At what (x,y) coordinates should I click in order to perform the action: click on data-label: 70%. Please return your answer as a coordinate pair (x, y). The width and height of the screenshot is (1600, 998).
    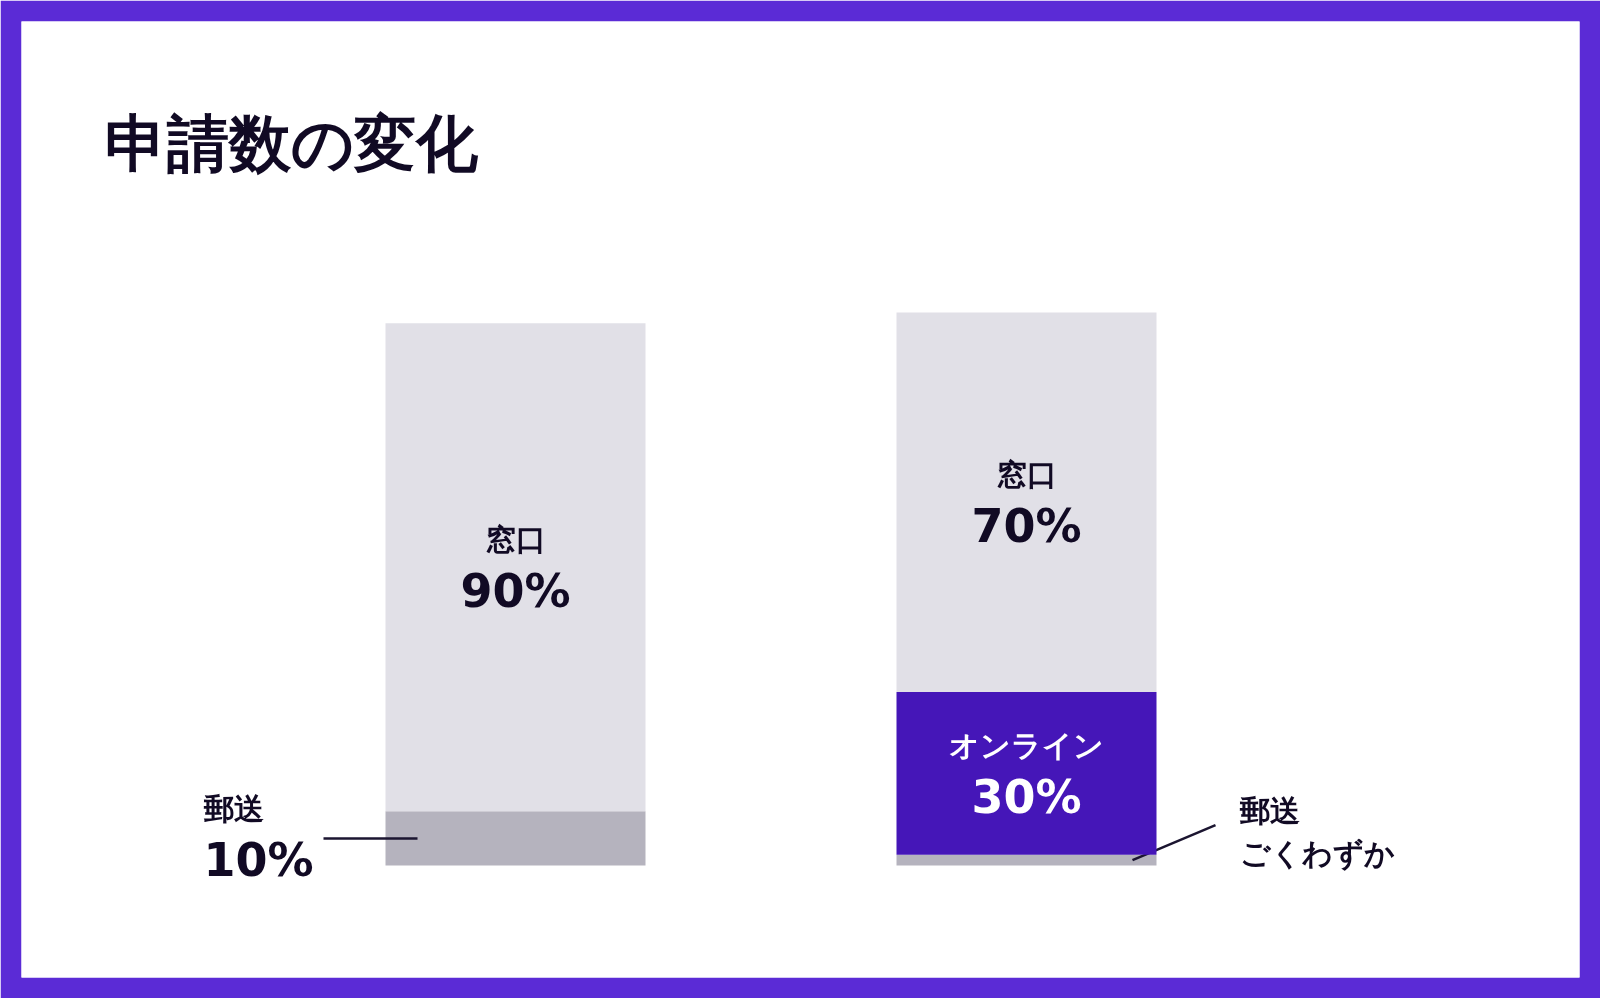
    Looking at the image, I should click on (1026, 526).